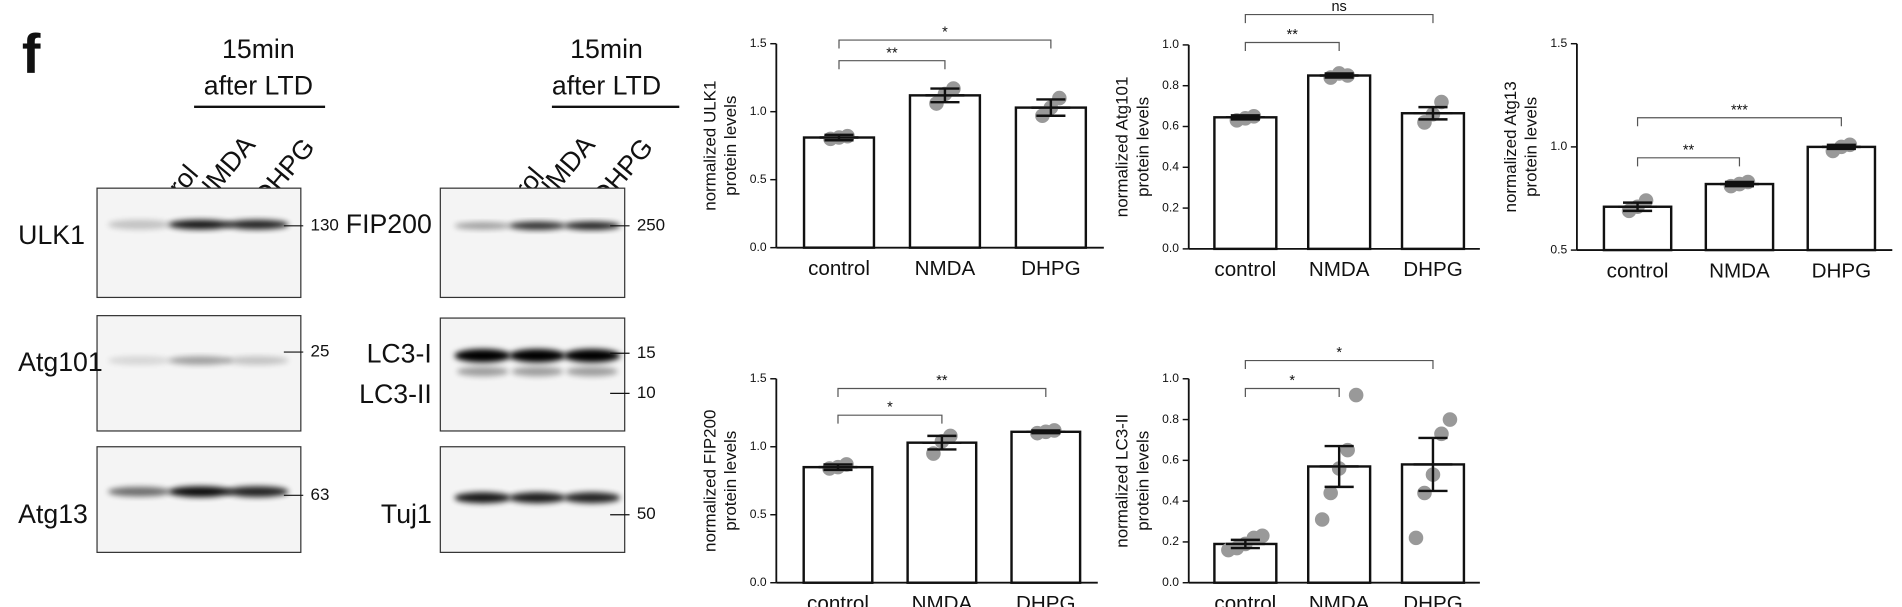 Image resolution: width=1902 pixels, height=607 pixels. I want to click on marker-label: 250, so click(651, 224).